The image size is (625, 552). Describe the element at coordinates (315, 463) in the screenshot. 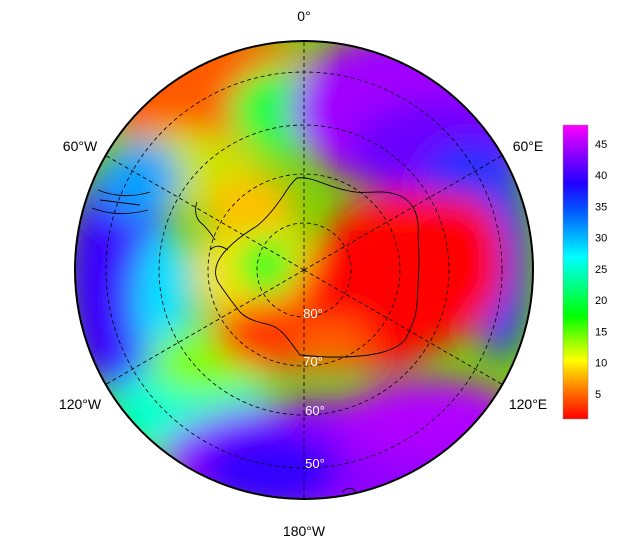

I see `lat-label-50: 50°` at that location.